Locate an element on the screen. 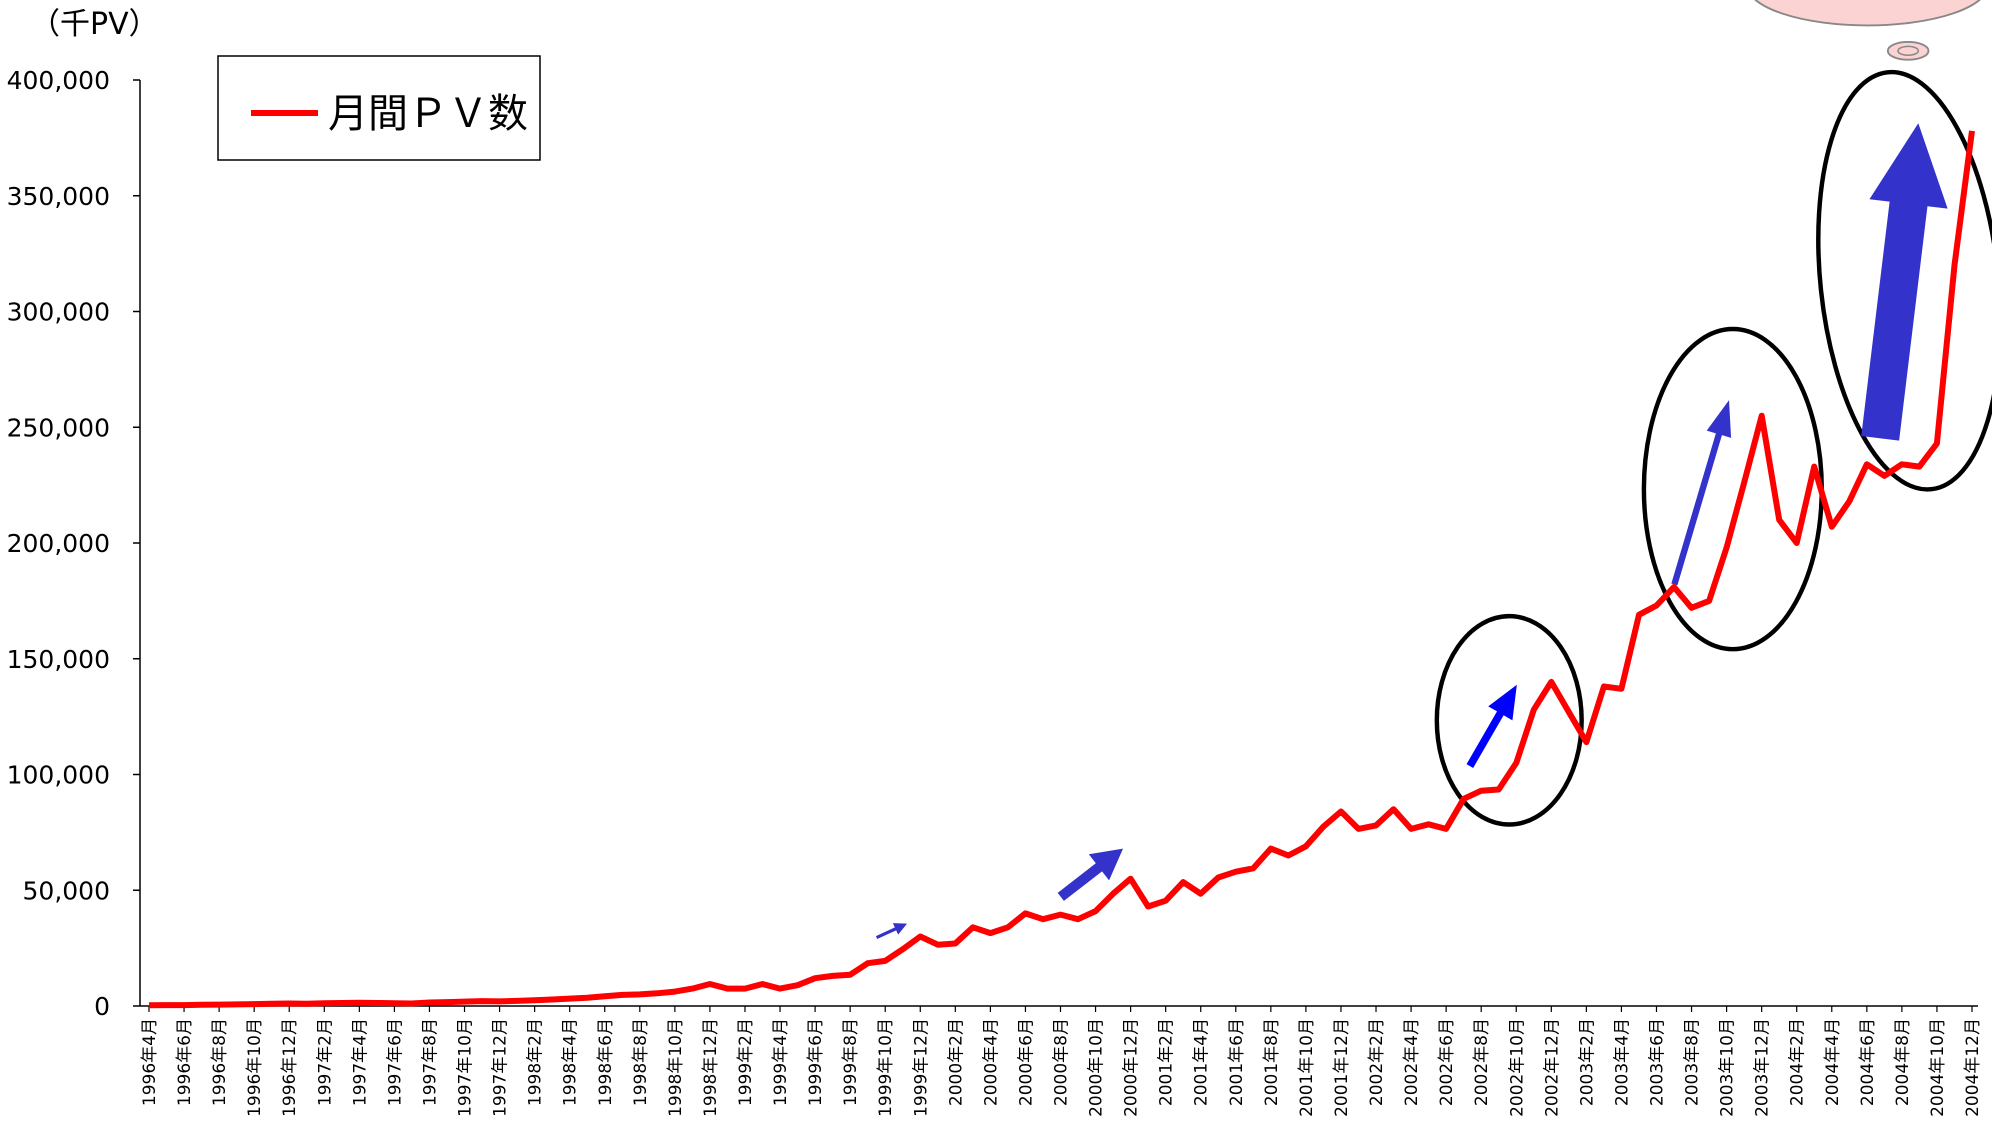 This screenshot has height=1134, width=1992. x-tick-label: 2001年6月 is located at coordinates (1237, 1062).